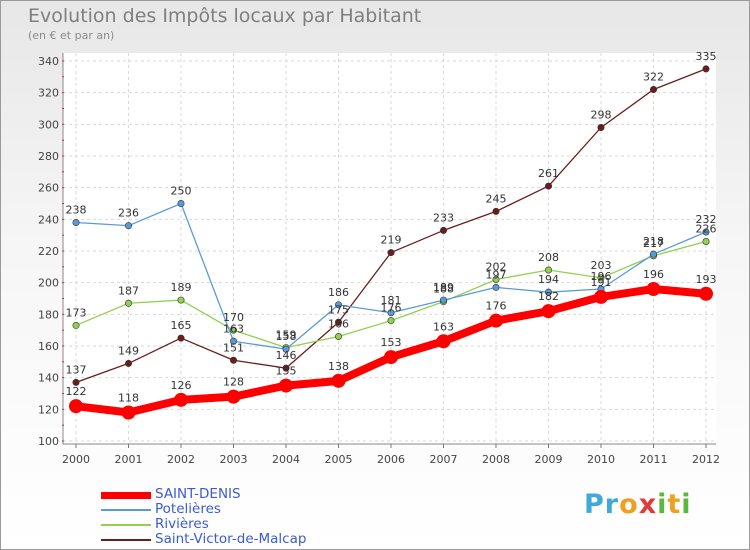 This screenshot has width=750, height=550. Describe the element at coordinates (338, 366) in the screenshot. I see `data-label: 138` at that location.